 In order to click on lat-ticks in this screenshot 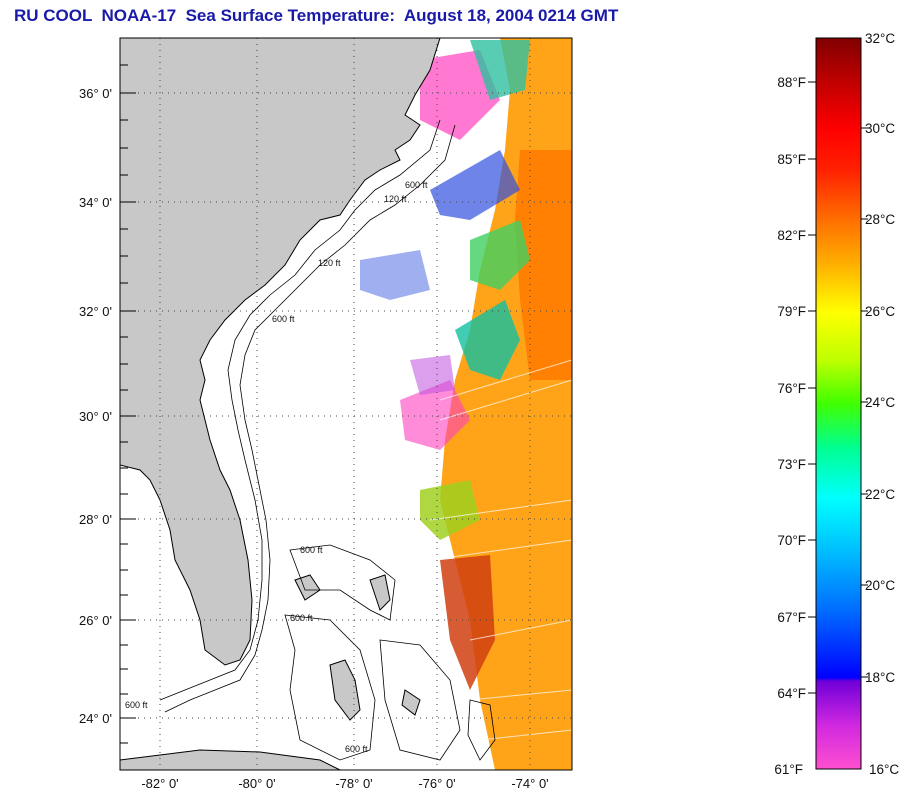, I will do `click(128, 404)`.